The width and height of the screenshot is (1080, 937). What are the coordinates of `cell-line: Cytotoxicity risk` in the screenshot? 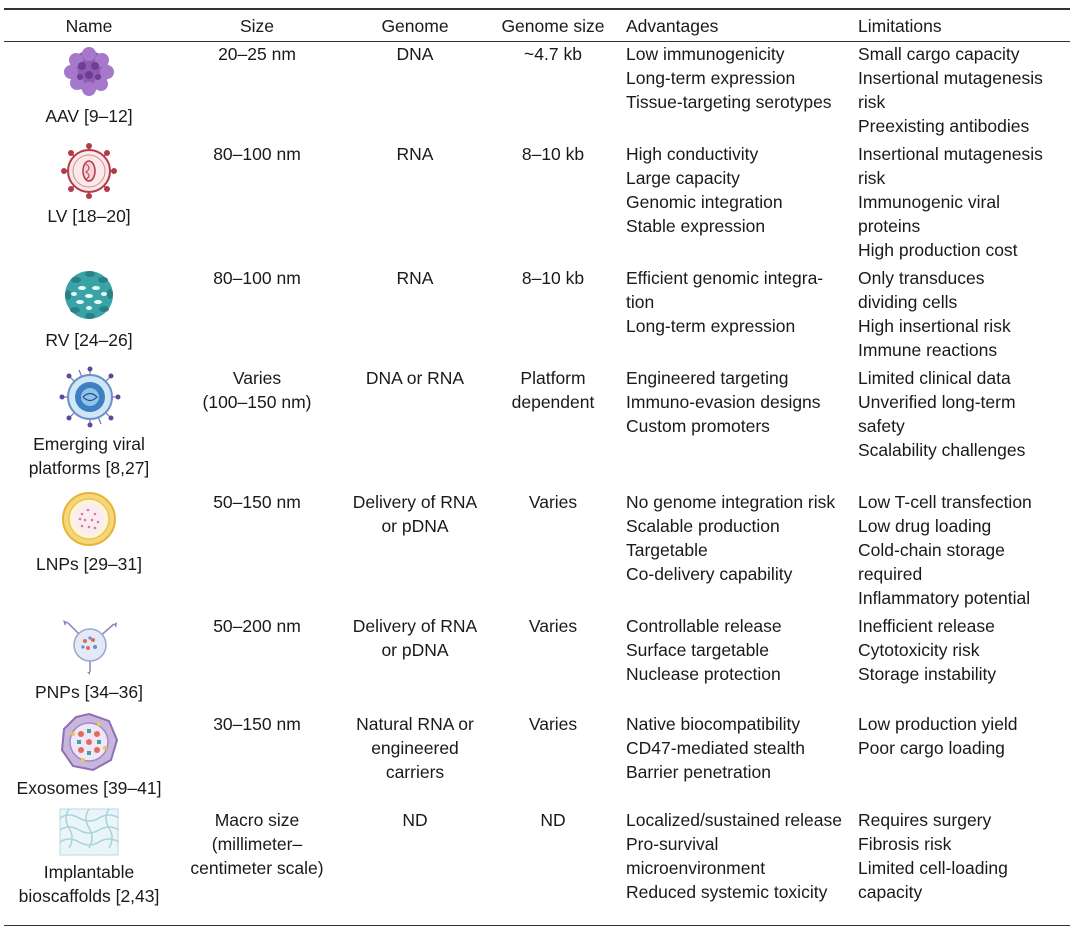 It's located at (919, 649).